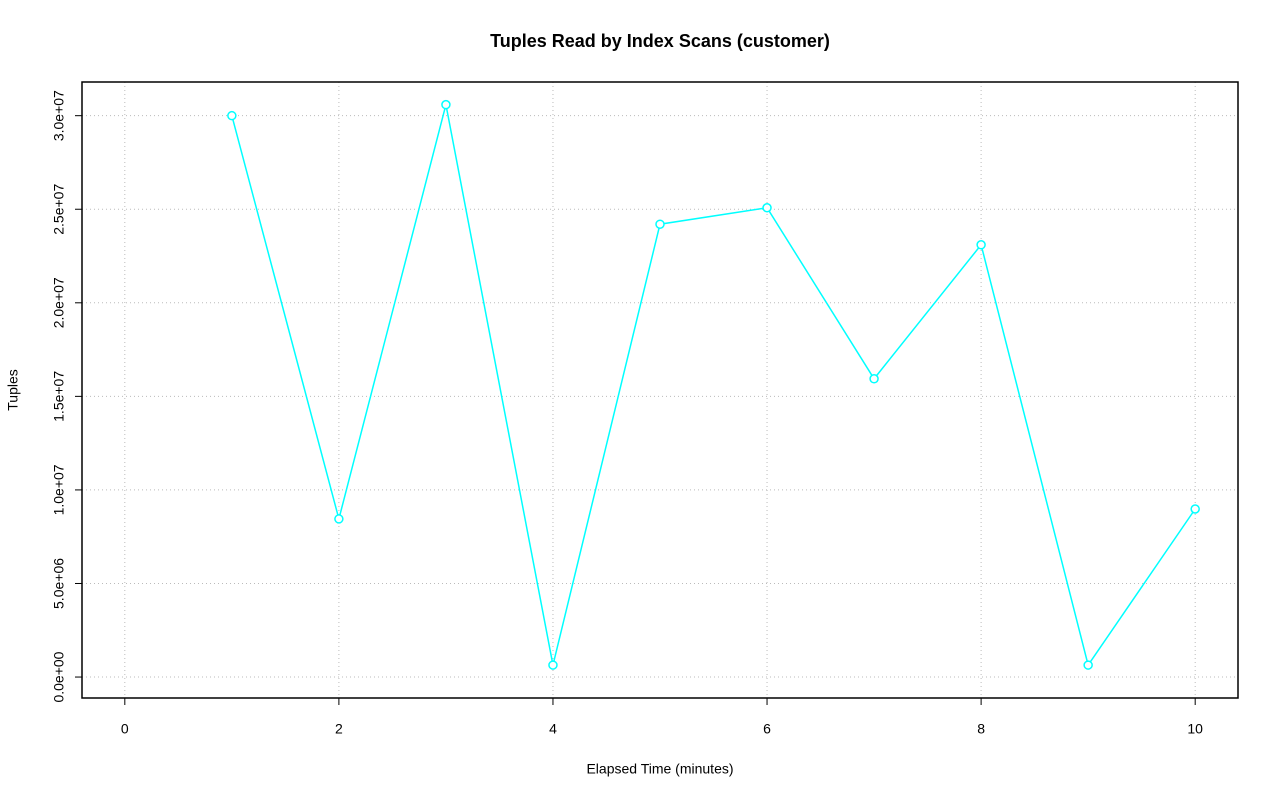 The height and width of the screenshot is (801, 1280). What do you see at coordinates (339, 729) in the screenshot?
I see `x-tick-label: 2` at bounding box center [339, 729].